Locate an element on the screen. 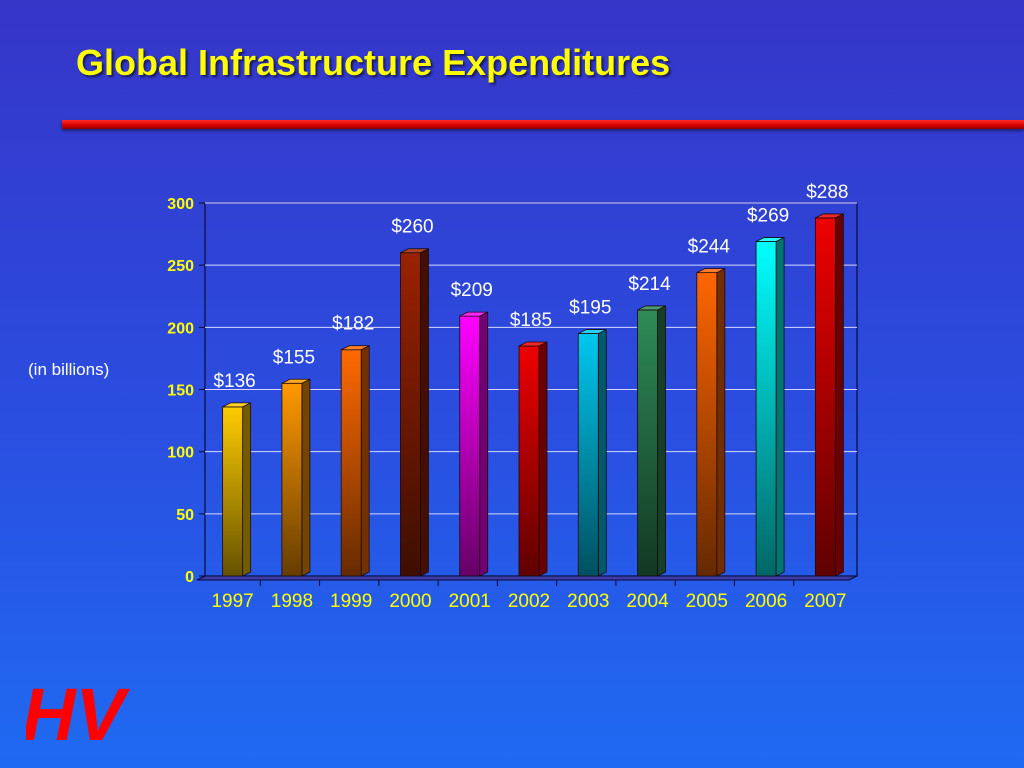 The width and height of the screenshot is (1024, 768). x-tick-label: 1999 is located at coordinates (351, 601).